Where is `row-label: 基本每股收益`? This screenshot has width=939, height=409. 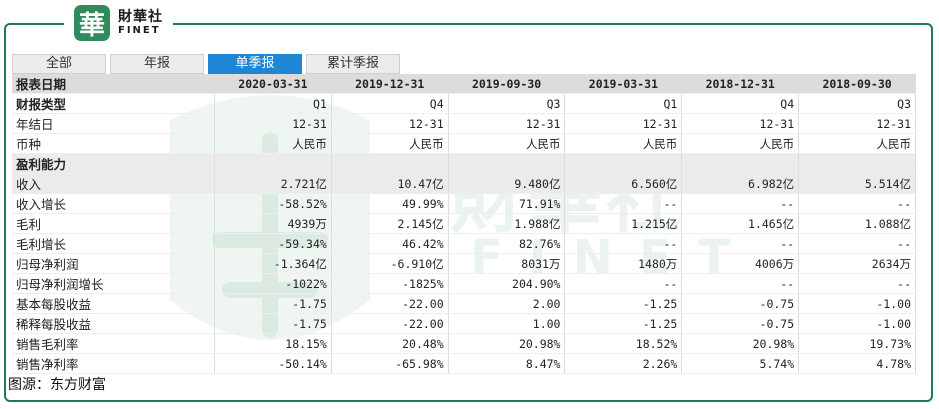 row-label: 基本每股收益 is located at coordinates (113, 303).